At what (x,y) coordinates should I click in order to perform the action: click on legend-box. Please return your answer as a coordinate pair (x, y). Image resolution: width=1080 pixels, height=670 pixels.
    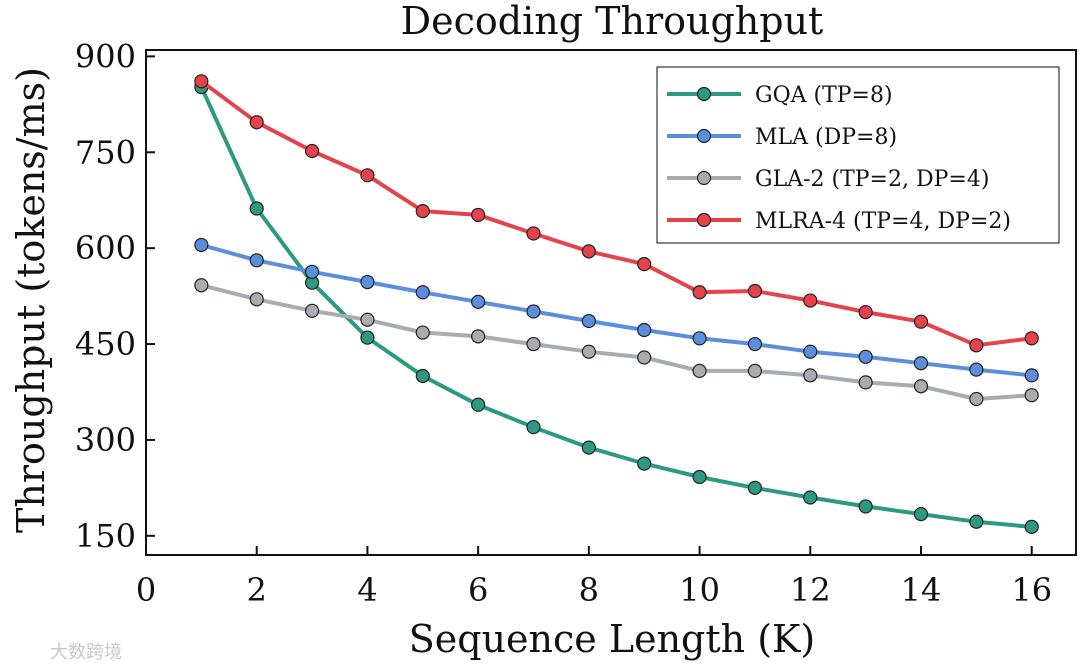
    Looking at the image, I should click on (858, 155).